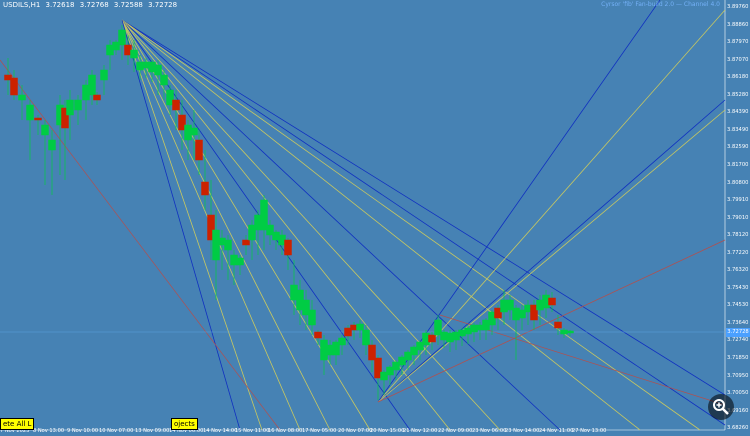 The width and height of the screenshot is (750, 436). What do you see at coordinates (355, 431) in the screenshot?
I see `time-tick-label: 20 Nov 07:00` at bounding box center [355, 431].